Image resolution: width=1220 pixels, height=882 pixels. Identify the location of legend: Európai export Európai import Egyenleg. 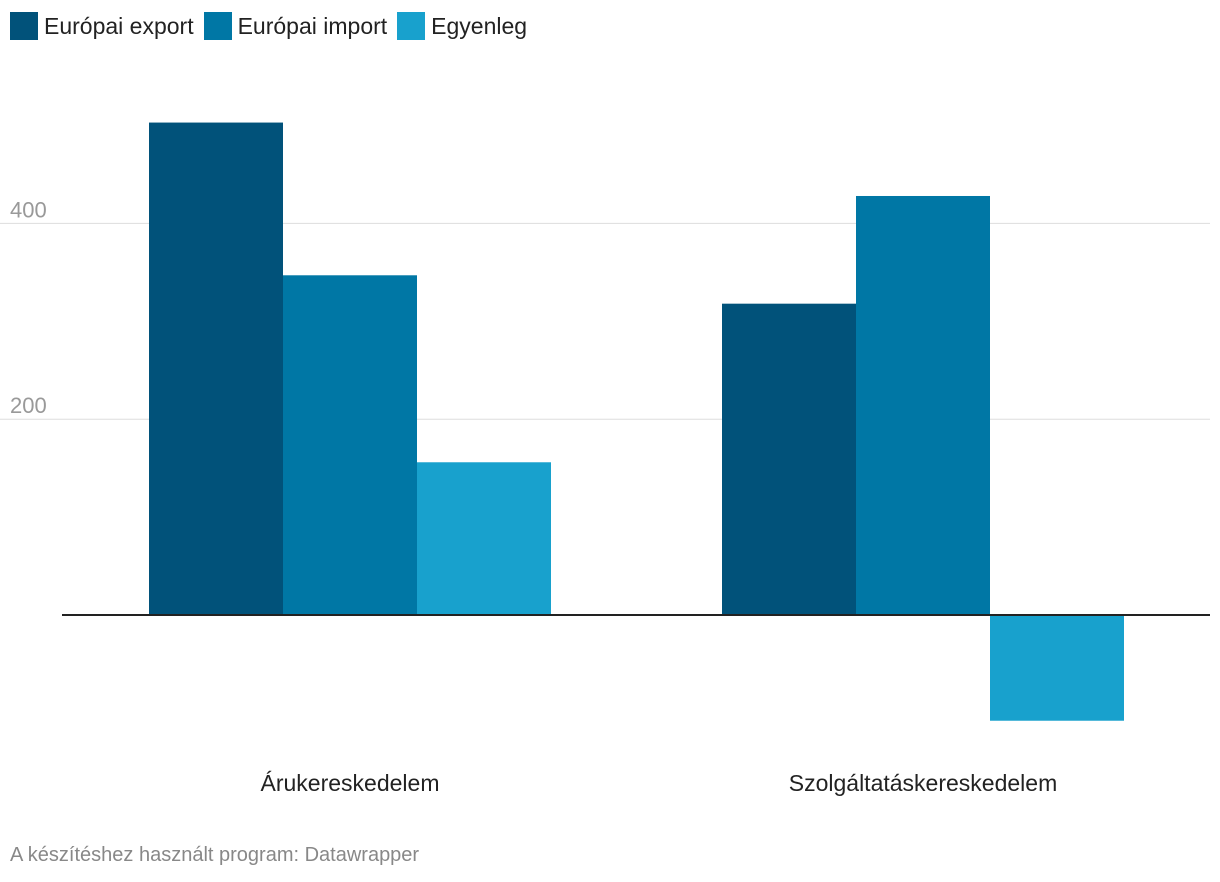
(273, 26).